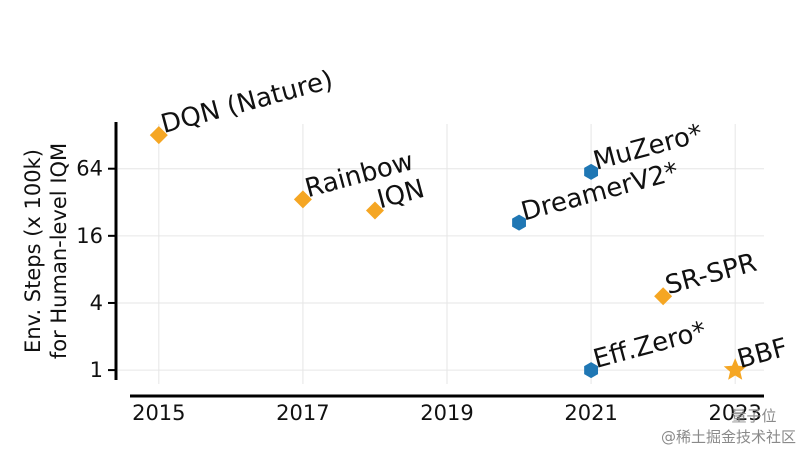  What do you see at coordinates (519, 222) in the screenshot?
I see `point-dreamerv2` at bounding box center [519, 222].